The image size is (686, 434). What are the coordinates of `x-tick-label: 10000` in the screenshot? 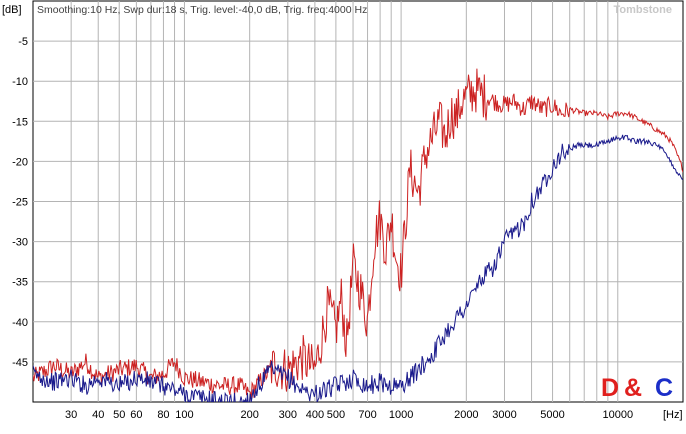 It's located at (617, 415).